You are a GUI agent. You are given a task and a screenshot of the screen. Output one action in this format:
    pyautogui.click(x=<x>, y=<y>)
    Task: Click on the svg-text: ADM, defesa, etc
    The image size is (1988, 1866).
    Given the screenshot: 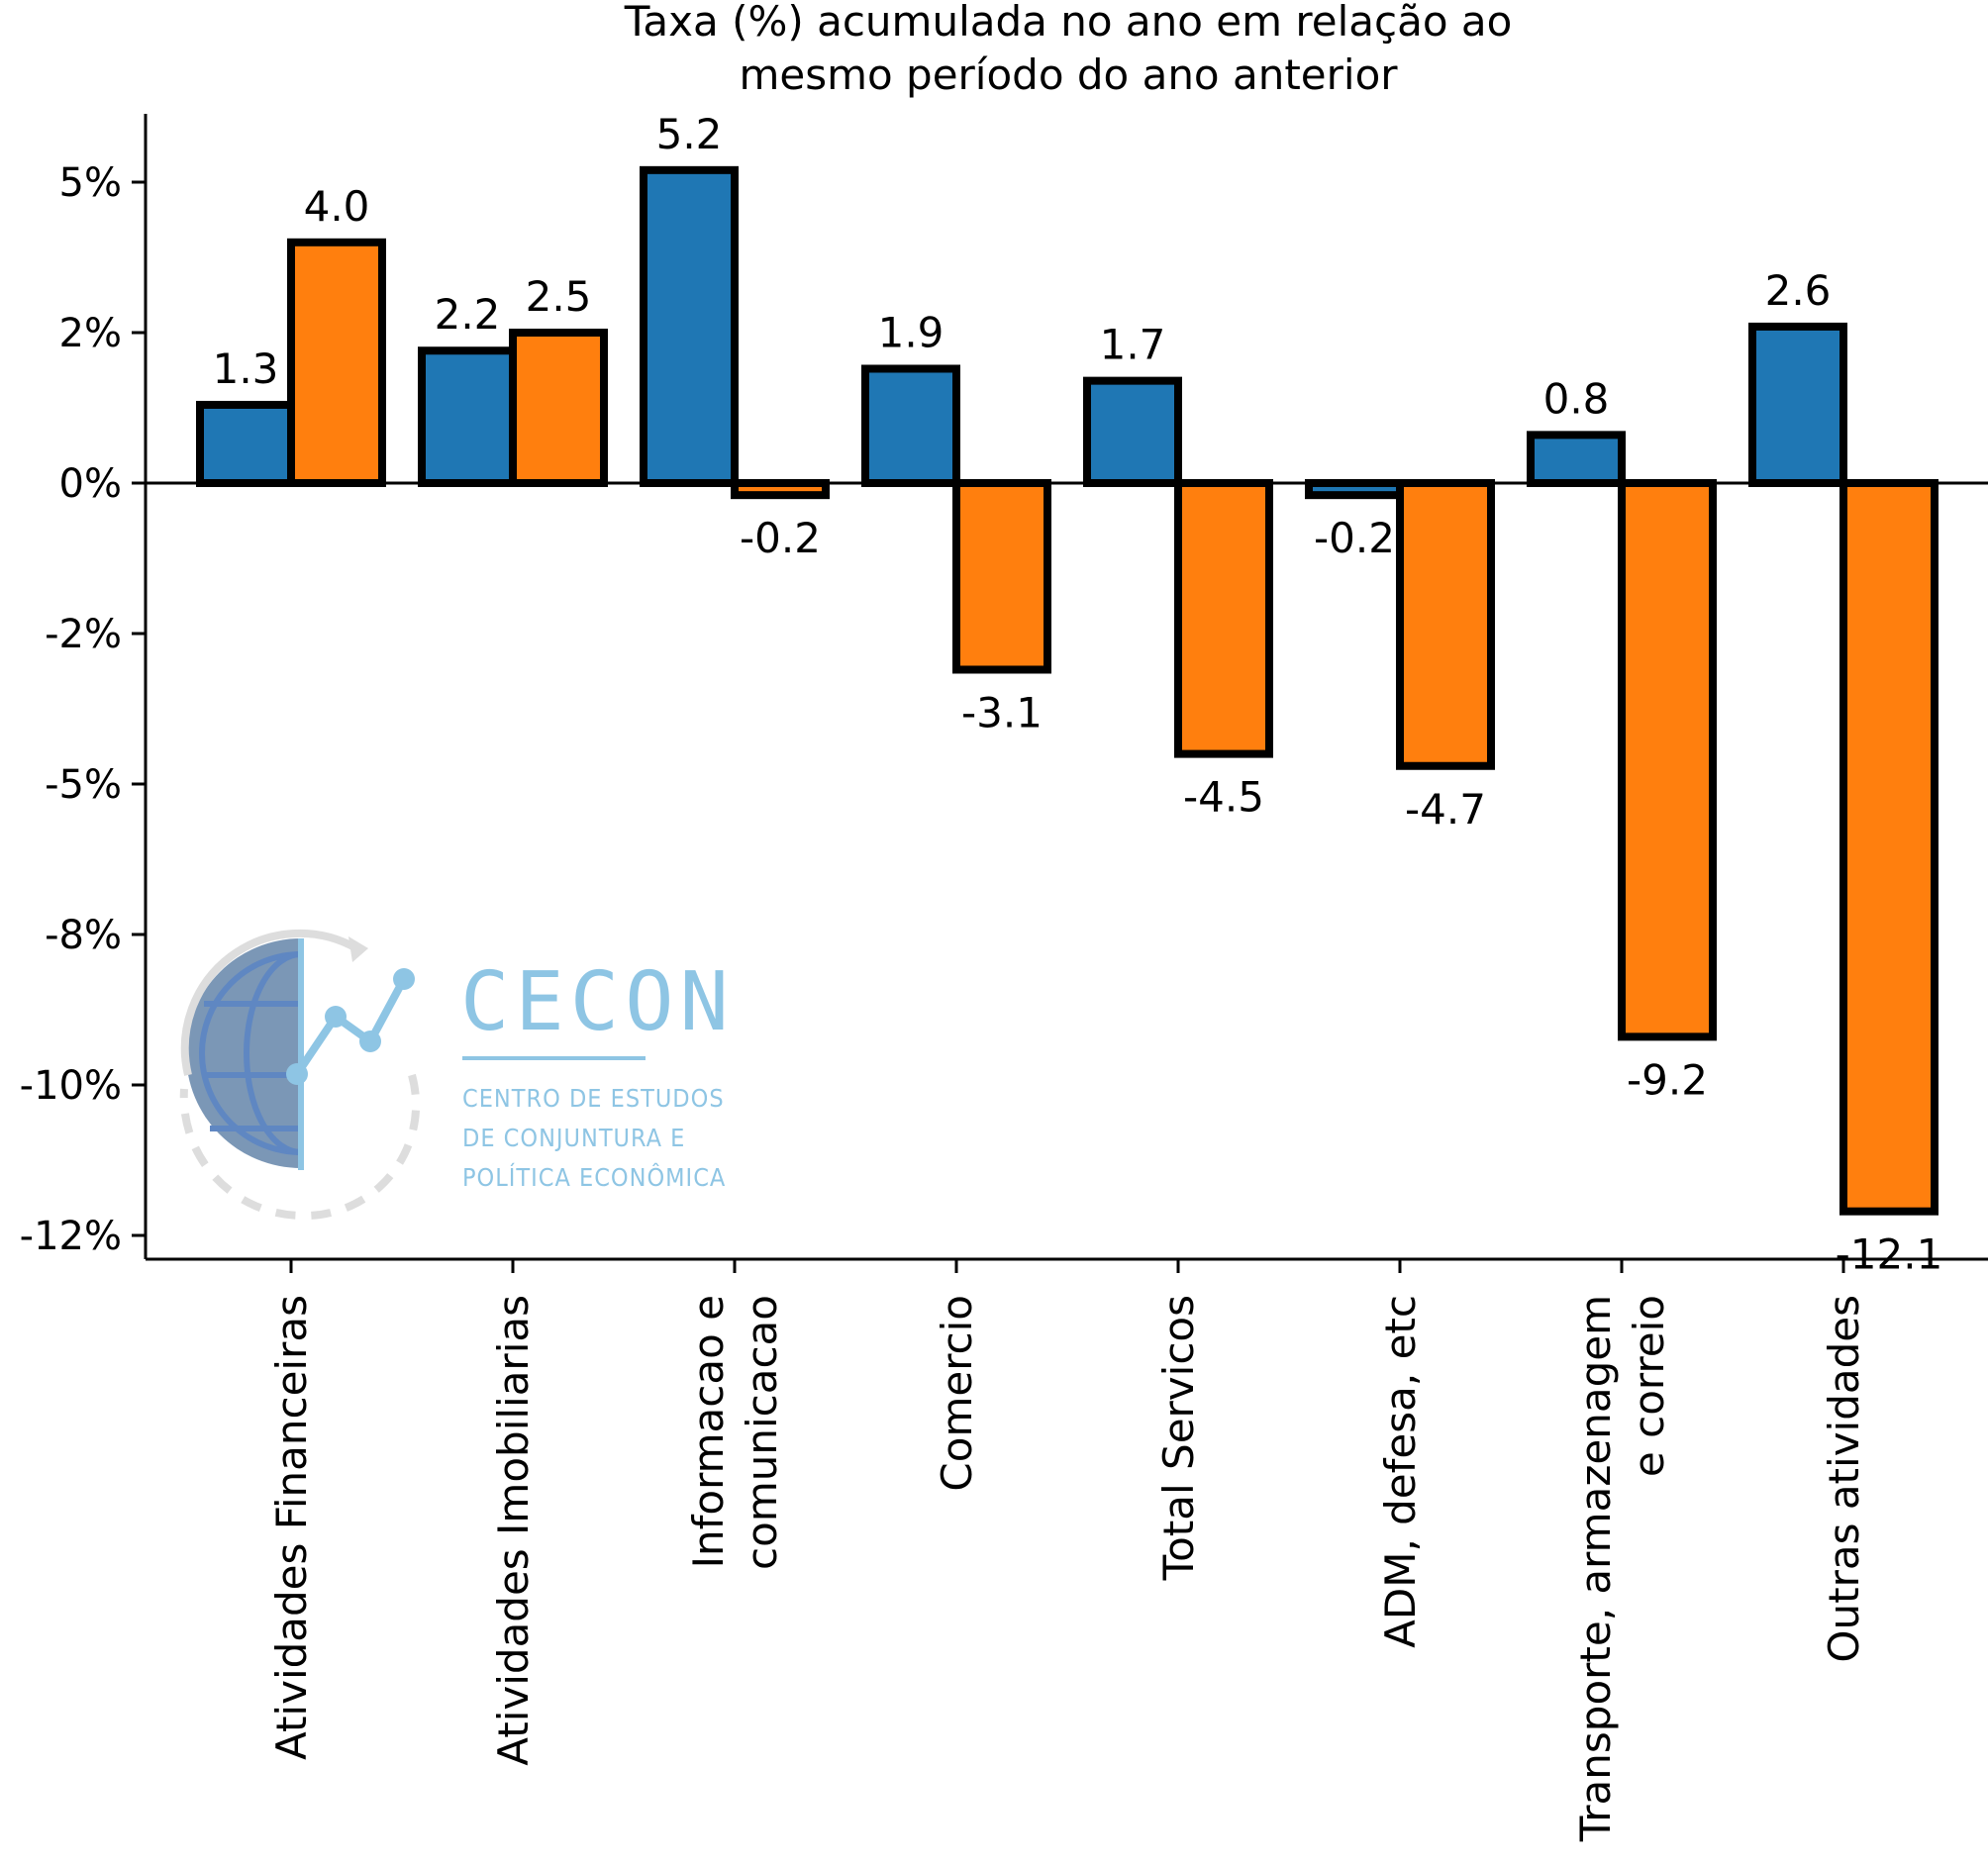 What is the action you would take?
    pyautogui.click(x=1400, y=1471)
    